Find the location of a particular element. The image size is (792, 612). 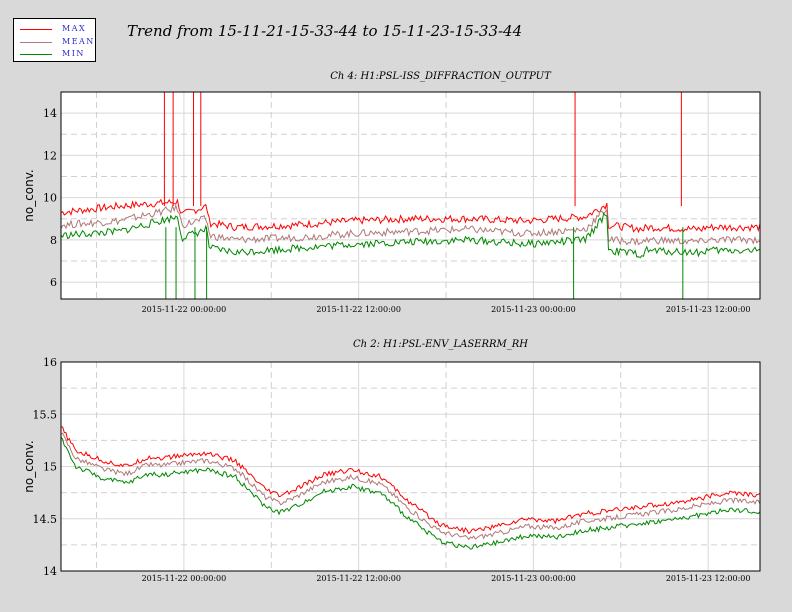

y-tick-label: 10 is located at coordinates (50, 198).